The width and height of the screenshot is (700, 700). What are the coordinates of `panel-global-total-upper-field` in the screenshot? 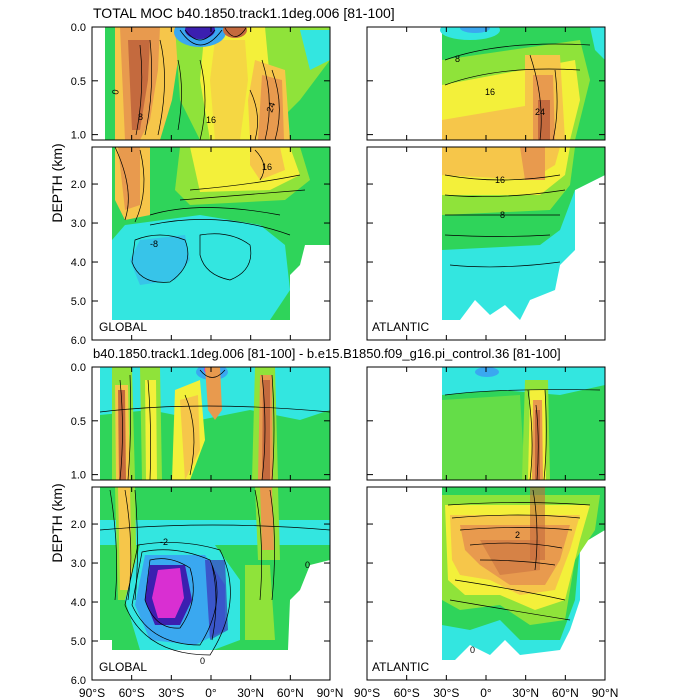 It's located at (211, 83).